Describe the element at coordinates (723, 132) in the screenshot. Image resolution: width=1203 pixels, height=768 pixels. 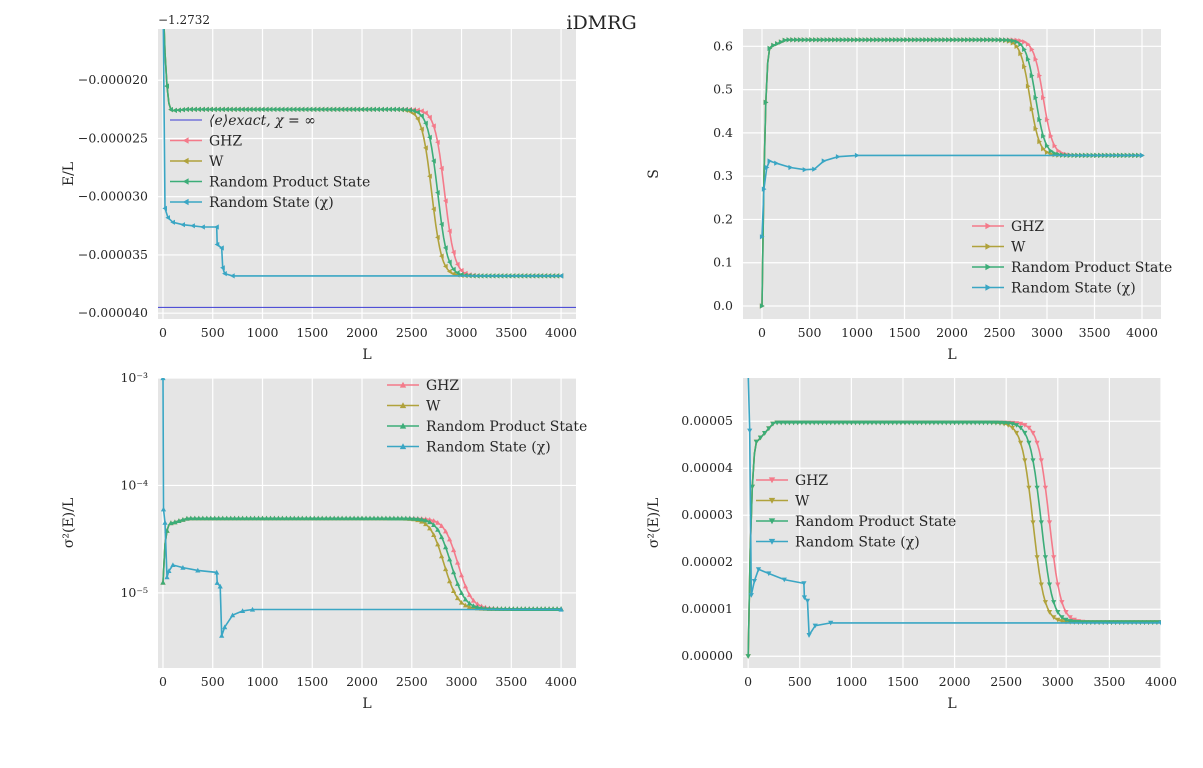
I see `y-tick-label: 0.4` at that location.